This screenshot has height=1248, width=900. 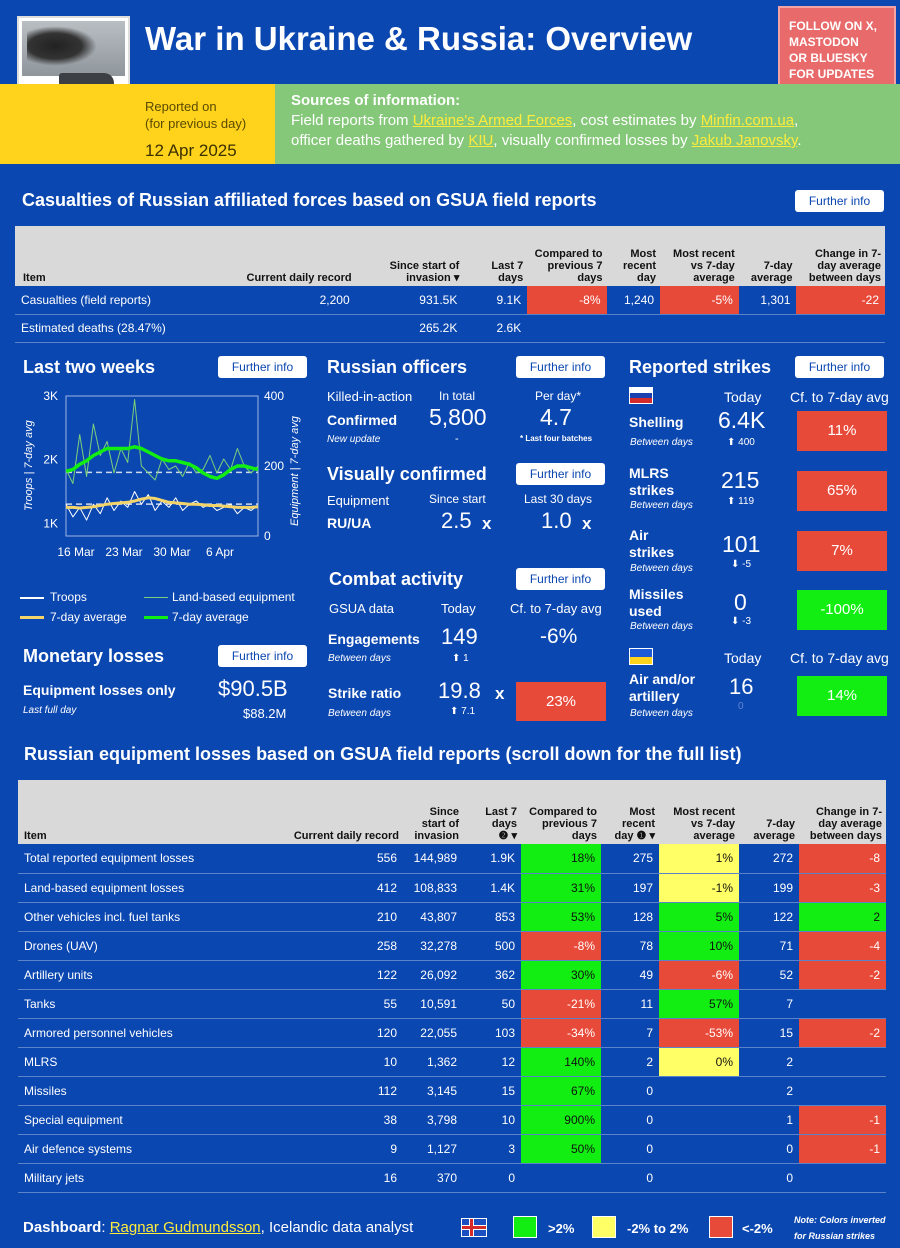 I want to click on report-date-panel, so click(x=137, y=124).